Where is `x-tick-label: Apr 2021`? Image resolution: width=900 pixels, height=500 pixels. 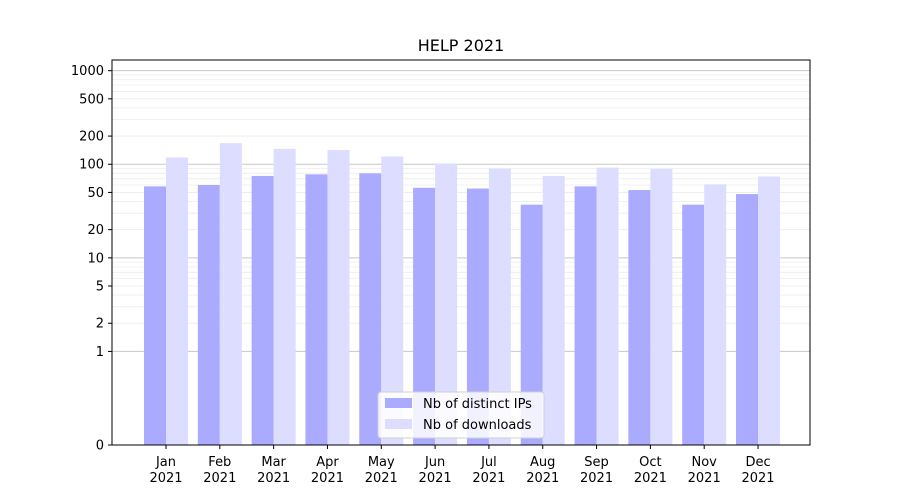
x-tick-label: Apr 2021 is located at coordinates (327, 470).